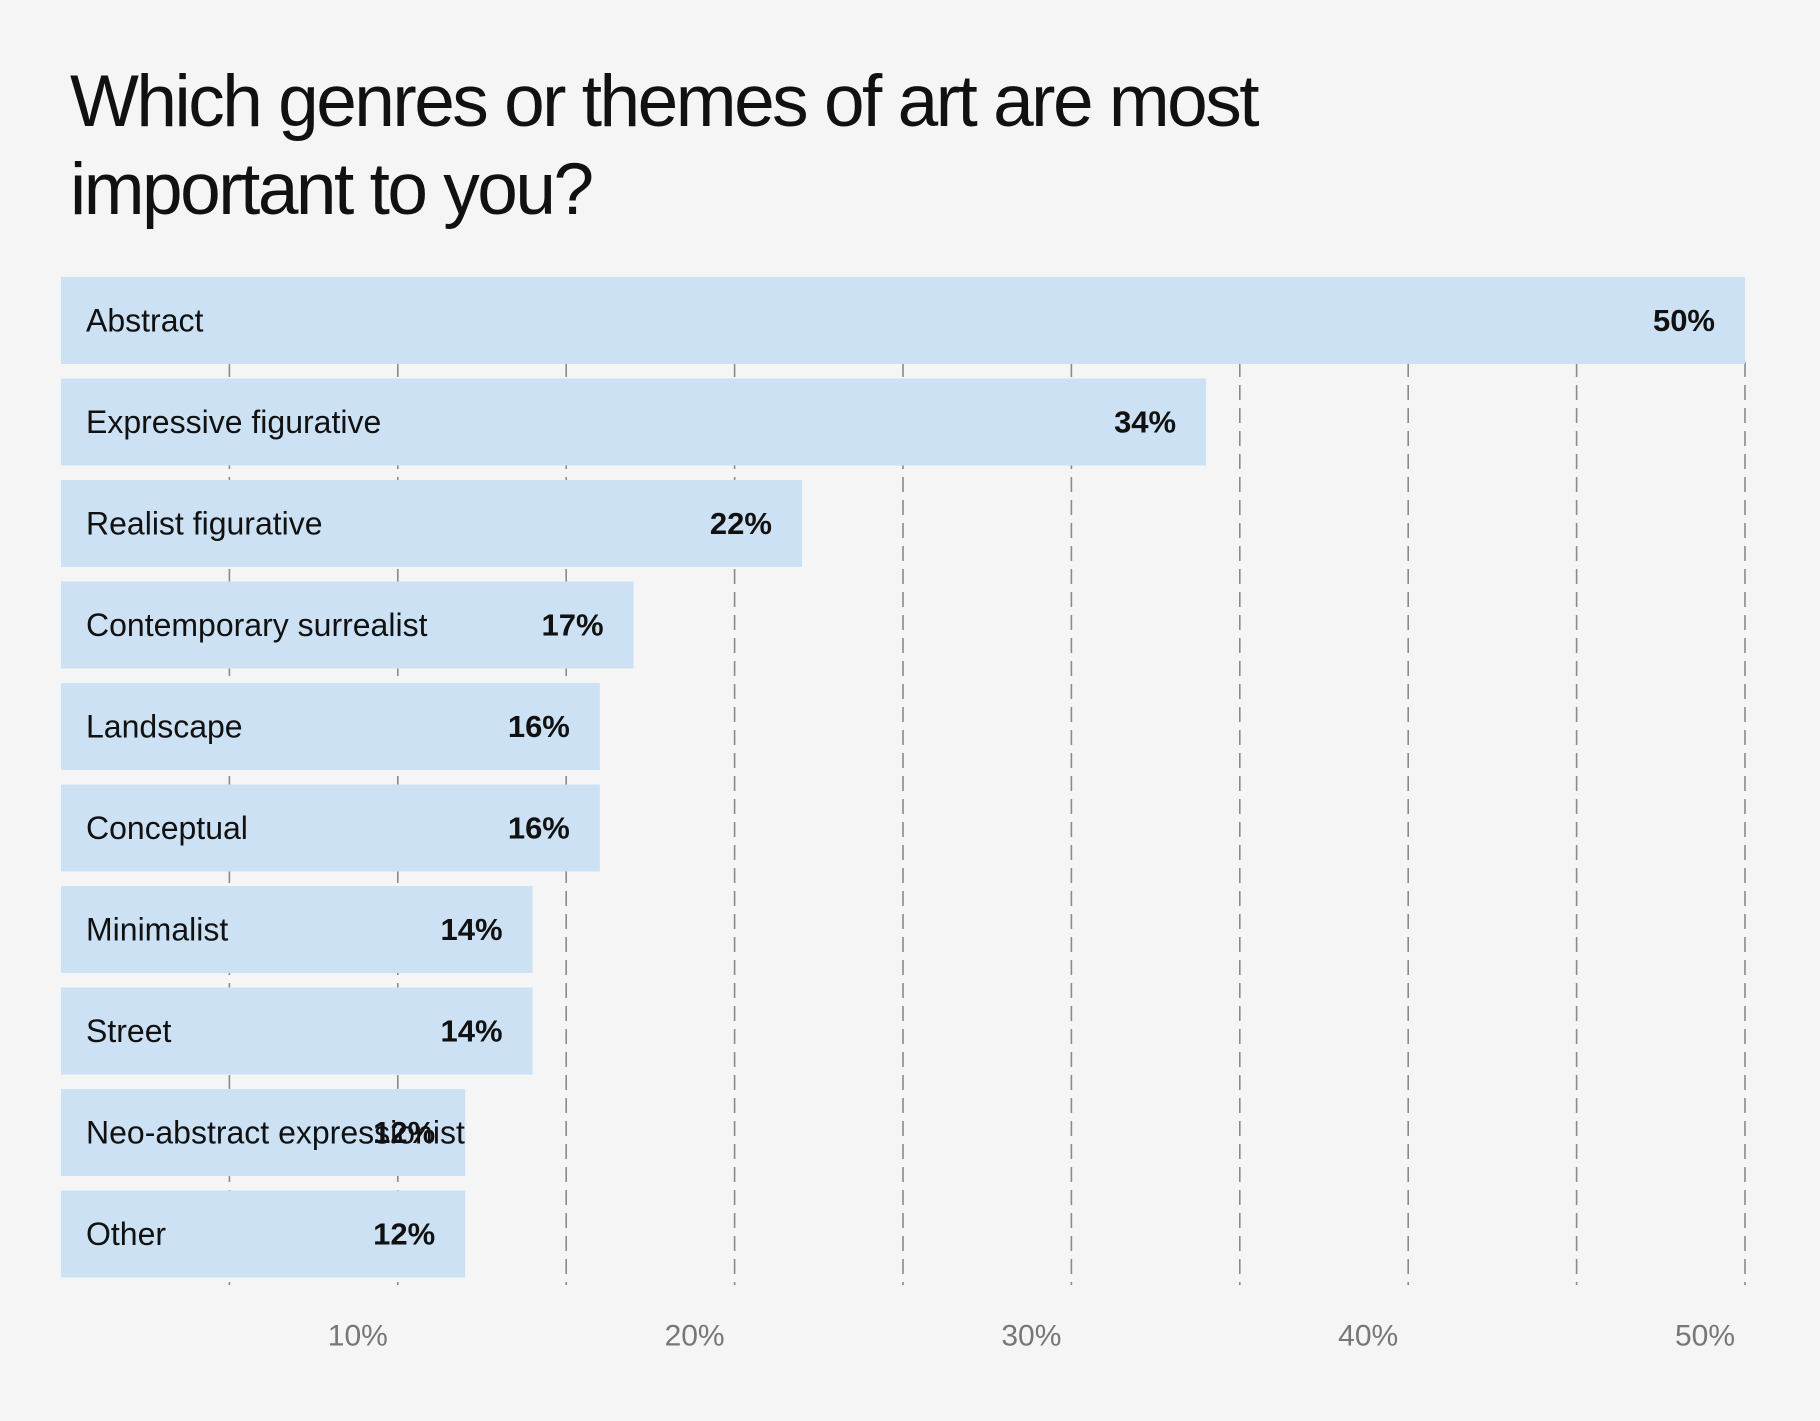  Describe the element at coordinates (233, 422) in the screenshot. I see `category-label: Expressive figurative` at that location.